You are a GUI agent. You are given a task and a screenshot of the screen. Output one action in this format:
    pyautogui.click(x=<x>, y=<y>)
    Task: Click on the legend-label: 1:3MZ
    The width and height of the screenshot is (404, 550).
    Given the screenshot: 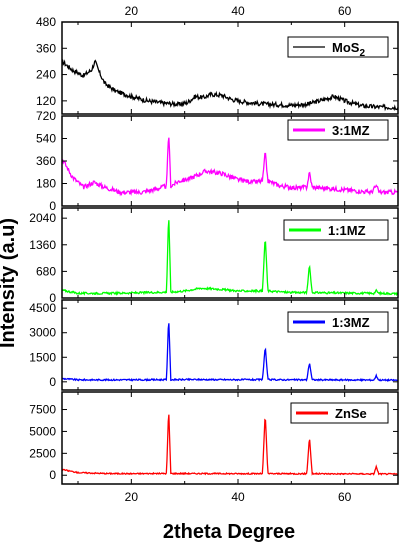 What is the action you would take?
    pyautogui.click(x=351, y=322)
    